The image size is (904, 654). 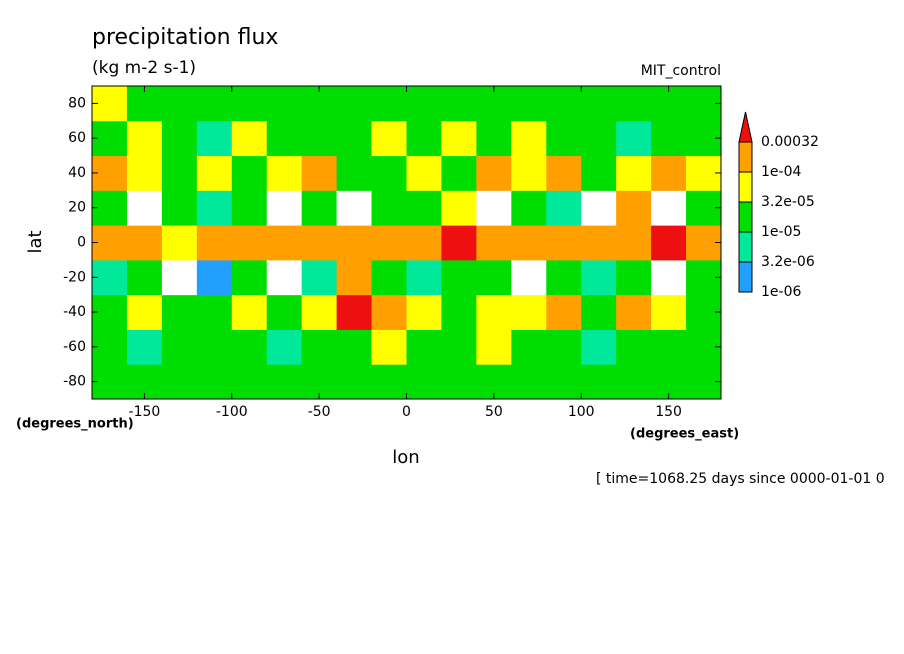 What do you see at coordinates (144, 68) in the screenshot?
I see `units: (kg m-2 s-1)` at bounding box center [144, 68].